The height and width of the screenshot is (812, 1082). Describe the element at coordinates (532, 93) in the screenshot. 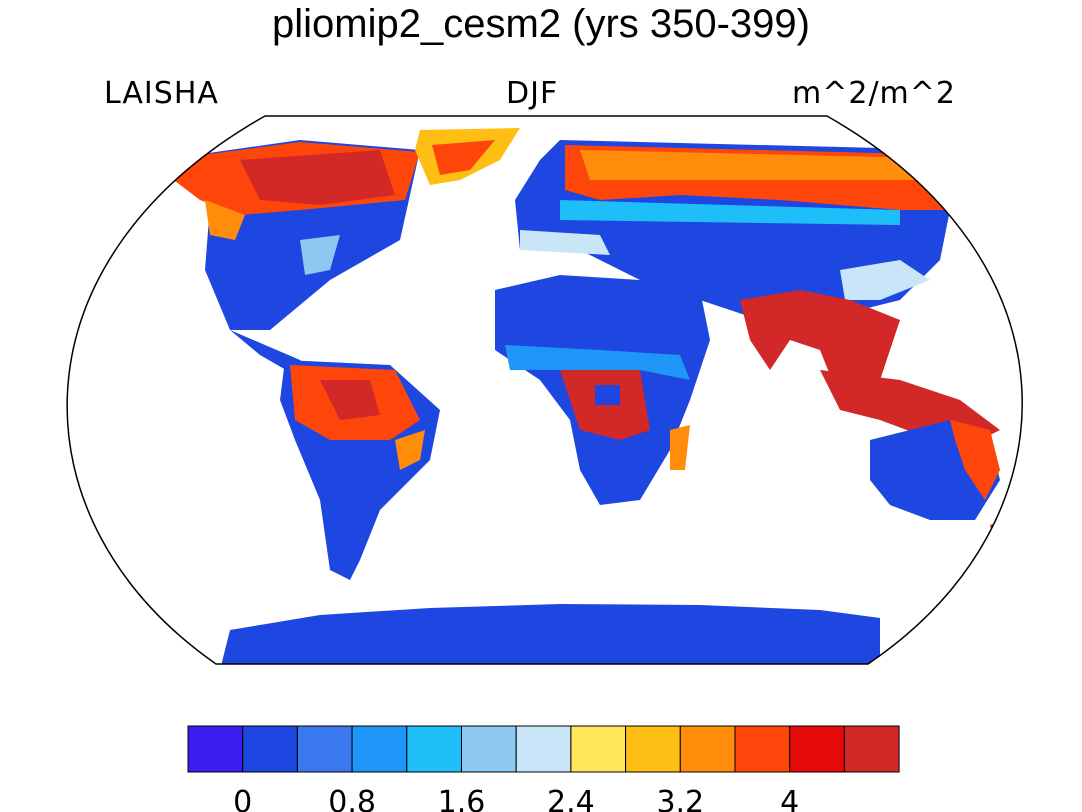

I see `season-label: DJF` at that location.